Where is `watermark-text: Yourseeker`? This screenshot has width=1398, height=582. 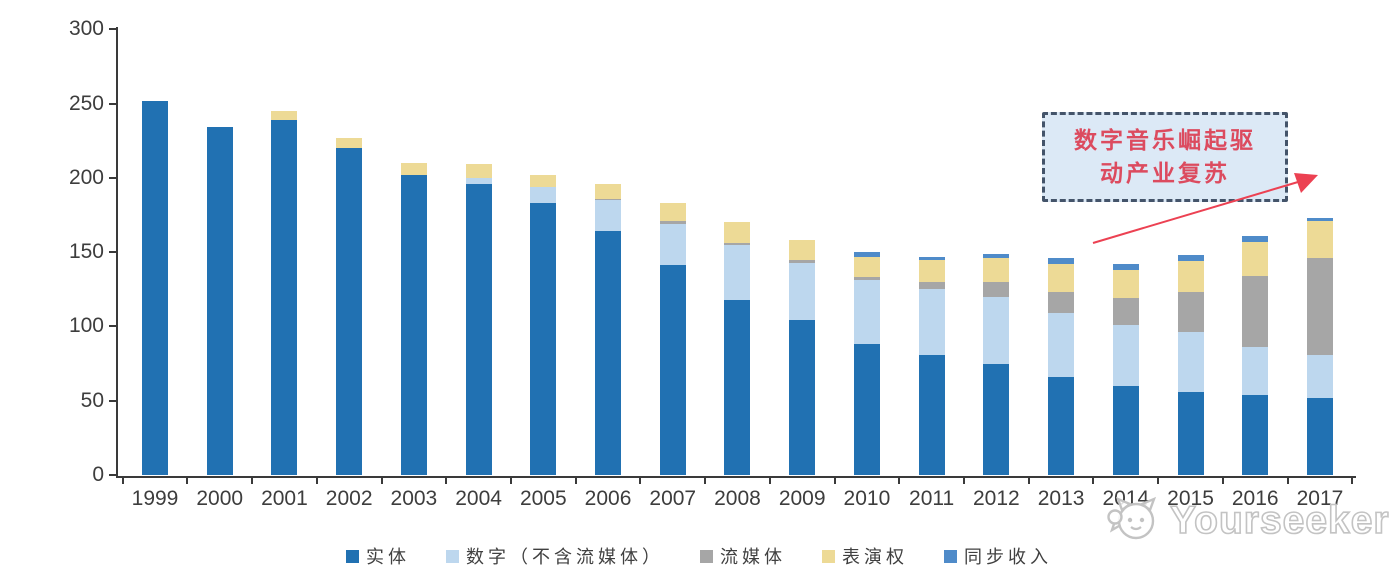
watermark-text: Yourseeker is located at coordinates (1279, 520).